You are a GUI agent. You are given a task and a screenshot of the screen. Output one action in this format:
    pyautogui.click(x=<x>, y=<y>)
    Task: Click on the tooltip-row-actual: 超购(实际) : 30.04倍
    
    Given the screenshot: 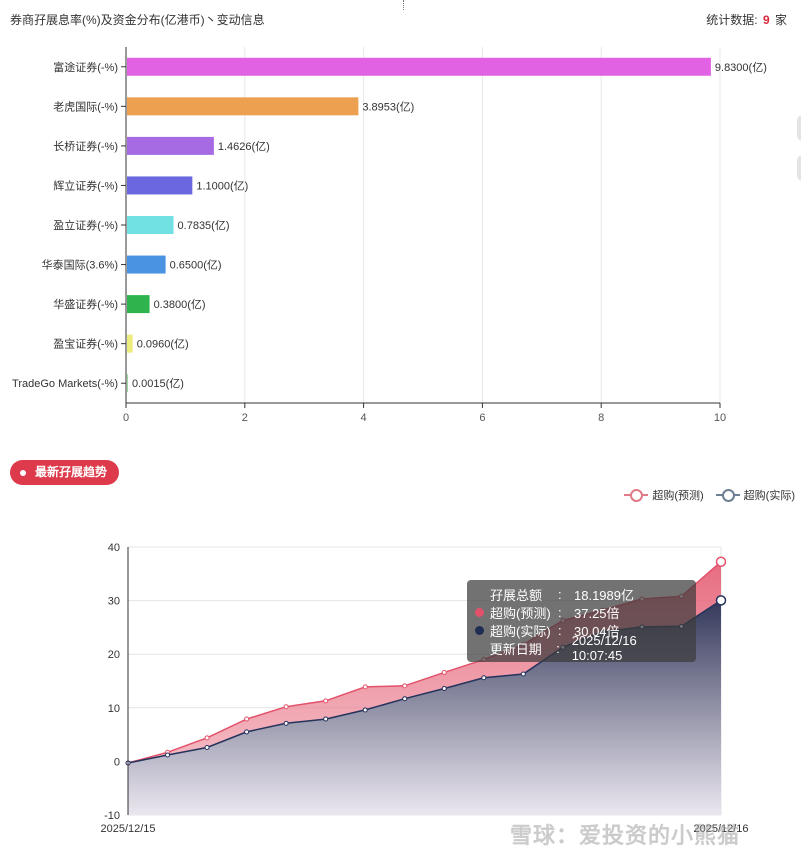 What is the action you would take?
    pyautogui.click(x=581, y=630)
    